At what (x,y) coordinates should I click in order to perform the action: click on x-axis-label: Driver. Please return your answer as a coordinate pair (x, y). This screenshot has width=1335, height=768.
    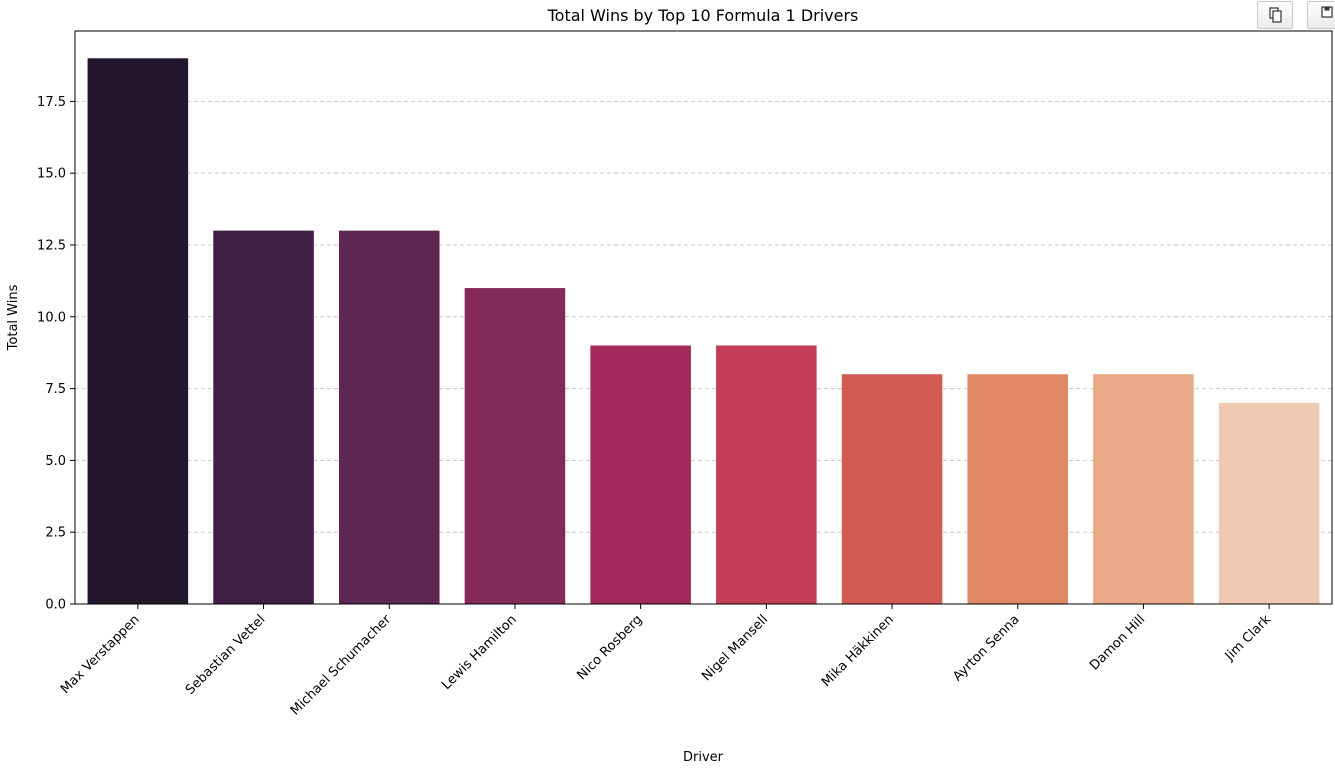
    Looking at the image, I should click on (703, 757).